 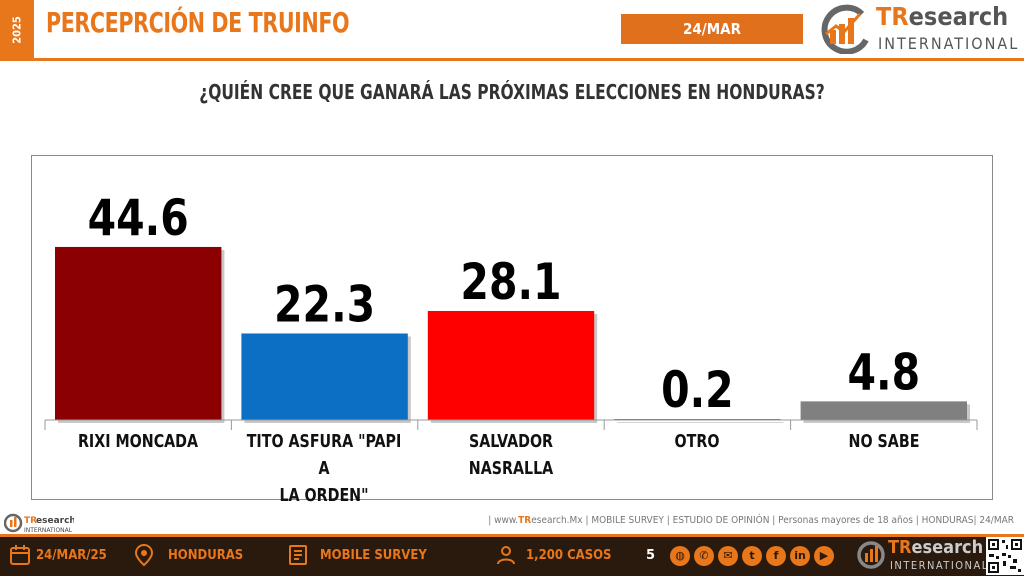 What do you see at coordinates (939, 565) in the screenshot?
I see `footer-logo-subtitle: INTERNATIONAL` at bounding box center [939, 565].